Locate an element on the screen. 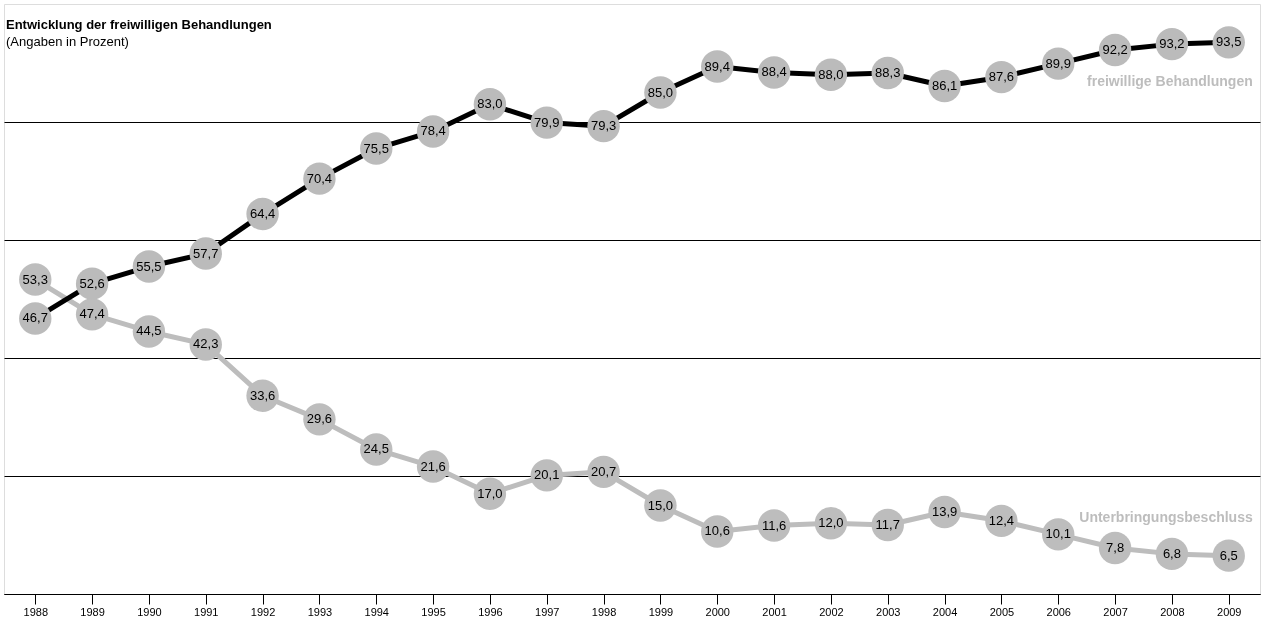  x-tick-label: 2009 is located at coordinates (1229, 611).